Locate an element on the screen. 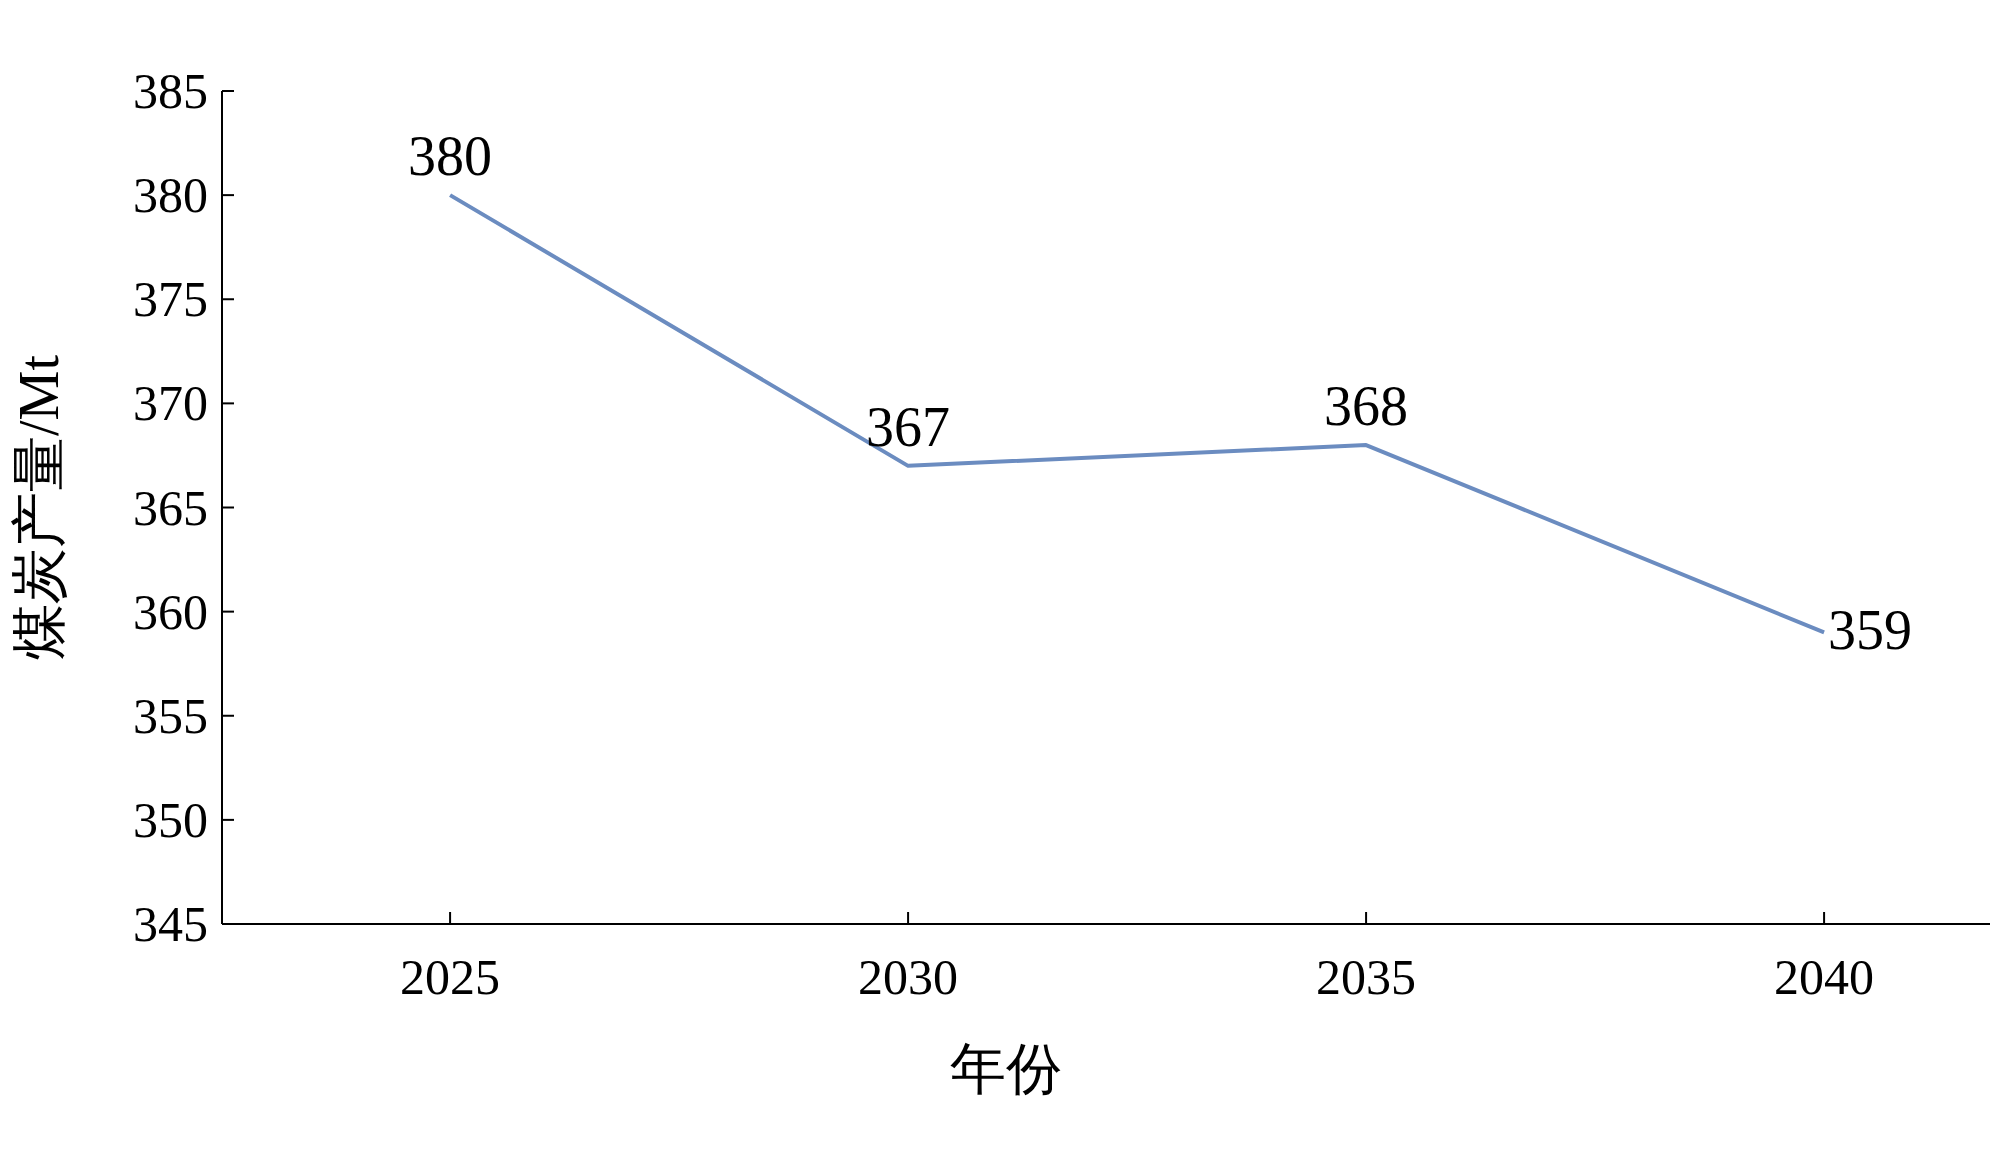  y-tick-label: 360 is located at coordinates (170, 611).